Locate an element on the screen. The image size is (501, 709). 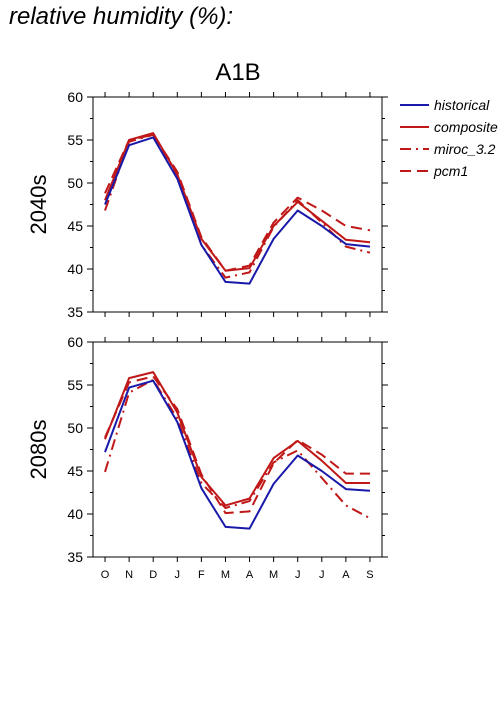
legend-item-historical: historical is located at coordinates (445, 105).